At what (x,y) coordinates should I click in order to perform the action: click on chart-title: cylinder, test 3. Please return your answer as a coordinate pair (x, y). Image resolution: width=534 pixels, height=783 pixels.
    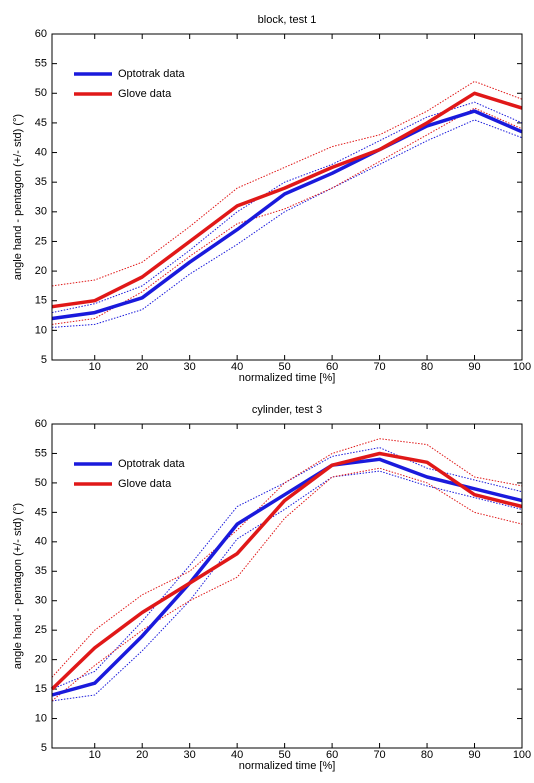
    Looking at the image, I should click on (287, 410).